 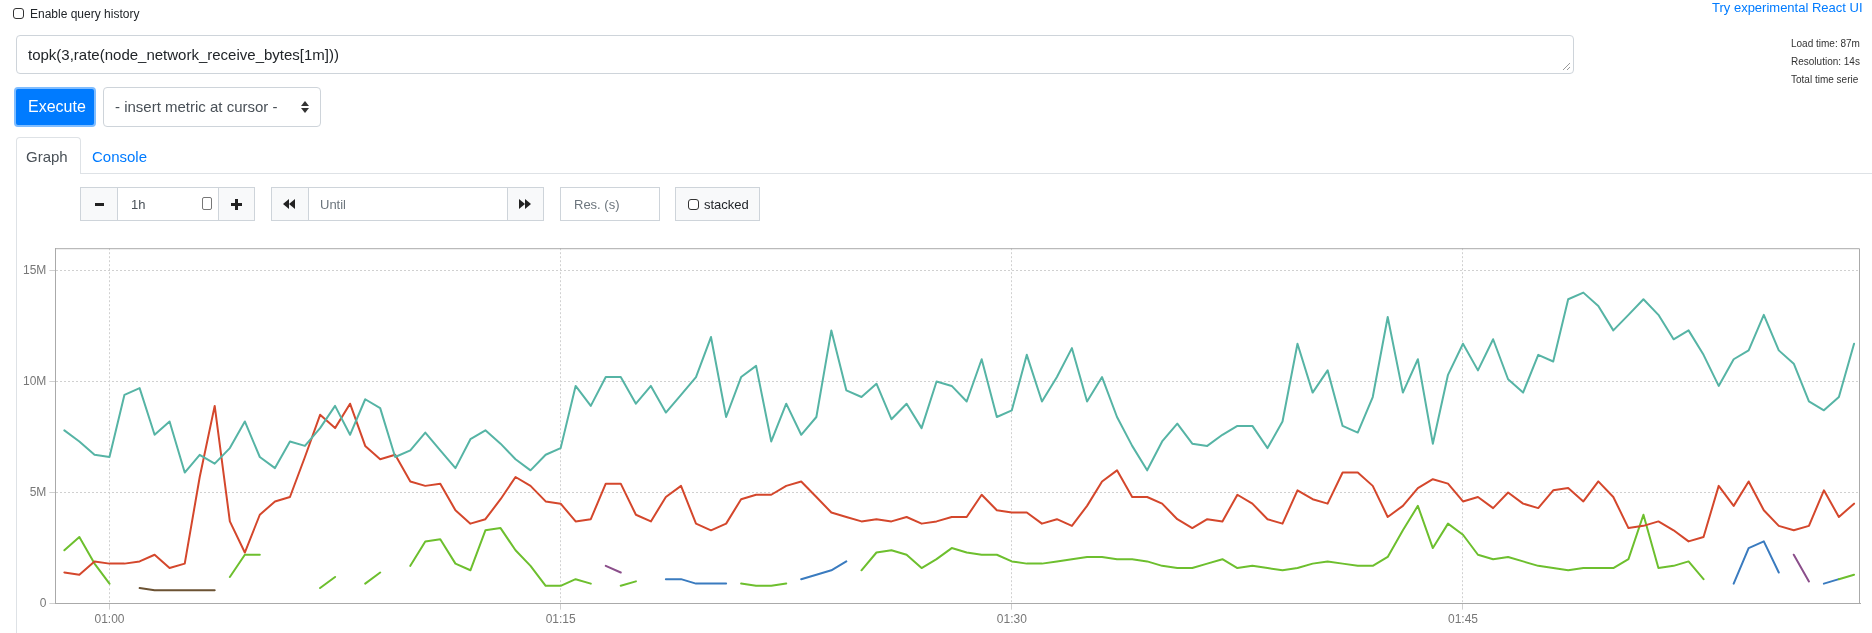 I want to click on text: Enable query history, so click(x=85, y=14).